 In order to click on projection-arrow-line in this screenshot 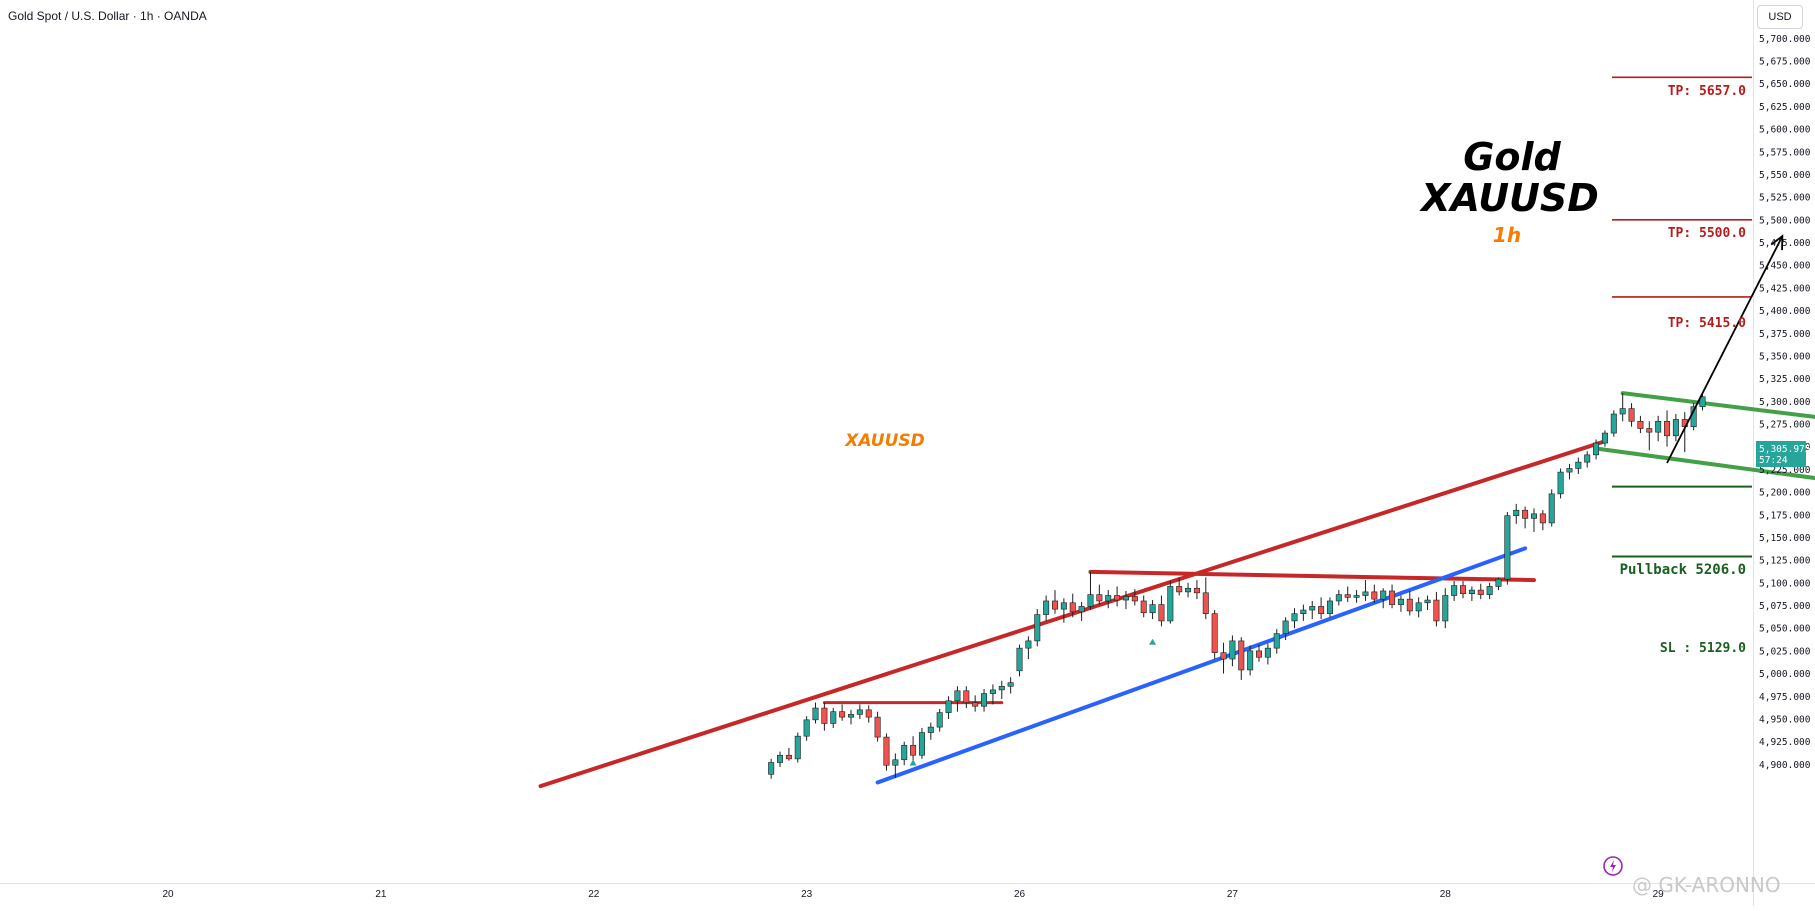, I will do `click(1725, 349)`.